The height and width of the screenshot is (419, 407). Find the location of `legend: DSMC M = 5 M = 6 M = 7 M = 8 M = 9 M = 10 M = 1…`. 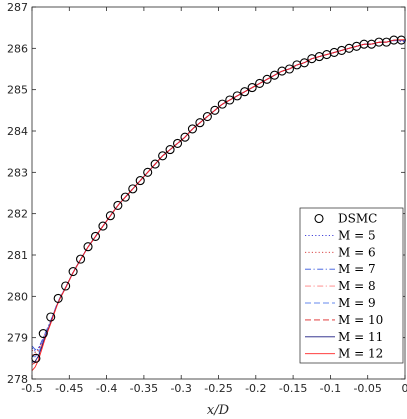

legend: DSMC M = 5 M = 6 M = 7 M = 8 M = 9 M = 10 M = 1… is located at coordinates (351, 285).